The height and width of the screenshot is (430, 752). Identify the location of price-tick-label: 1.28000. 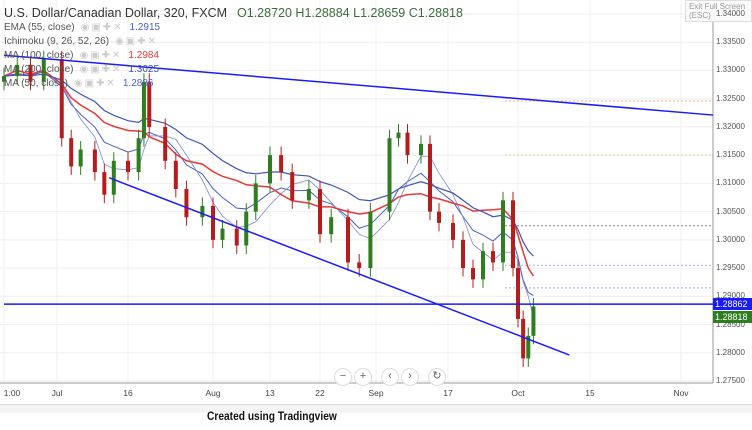
(730, 352).